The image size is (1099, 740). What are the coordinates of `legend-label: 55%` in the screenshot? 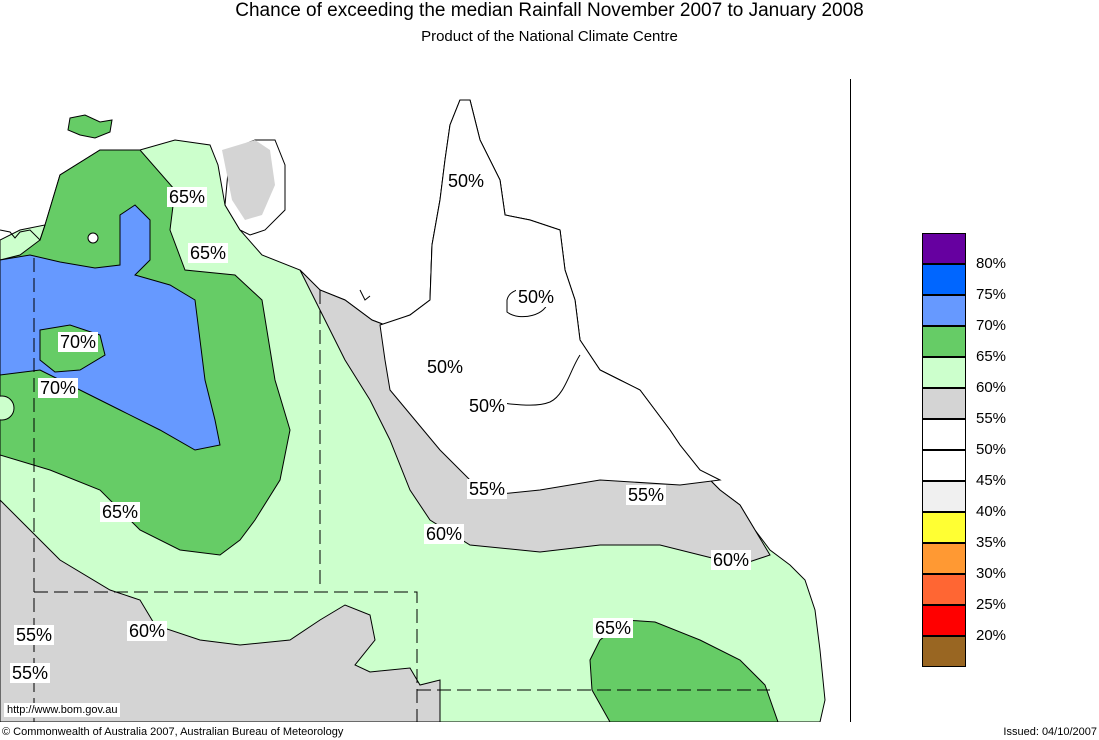 It's located at (991, 418).